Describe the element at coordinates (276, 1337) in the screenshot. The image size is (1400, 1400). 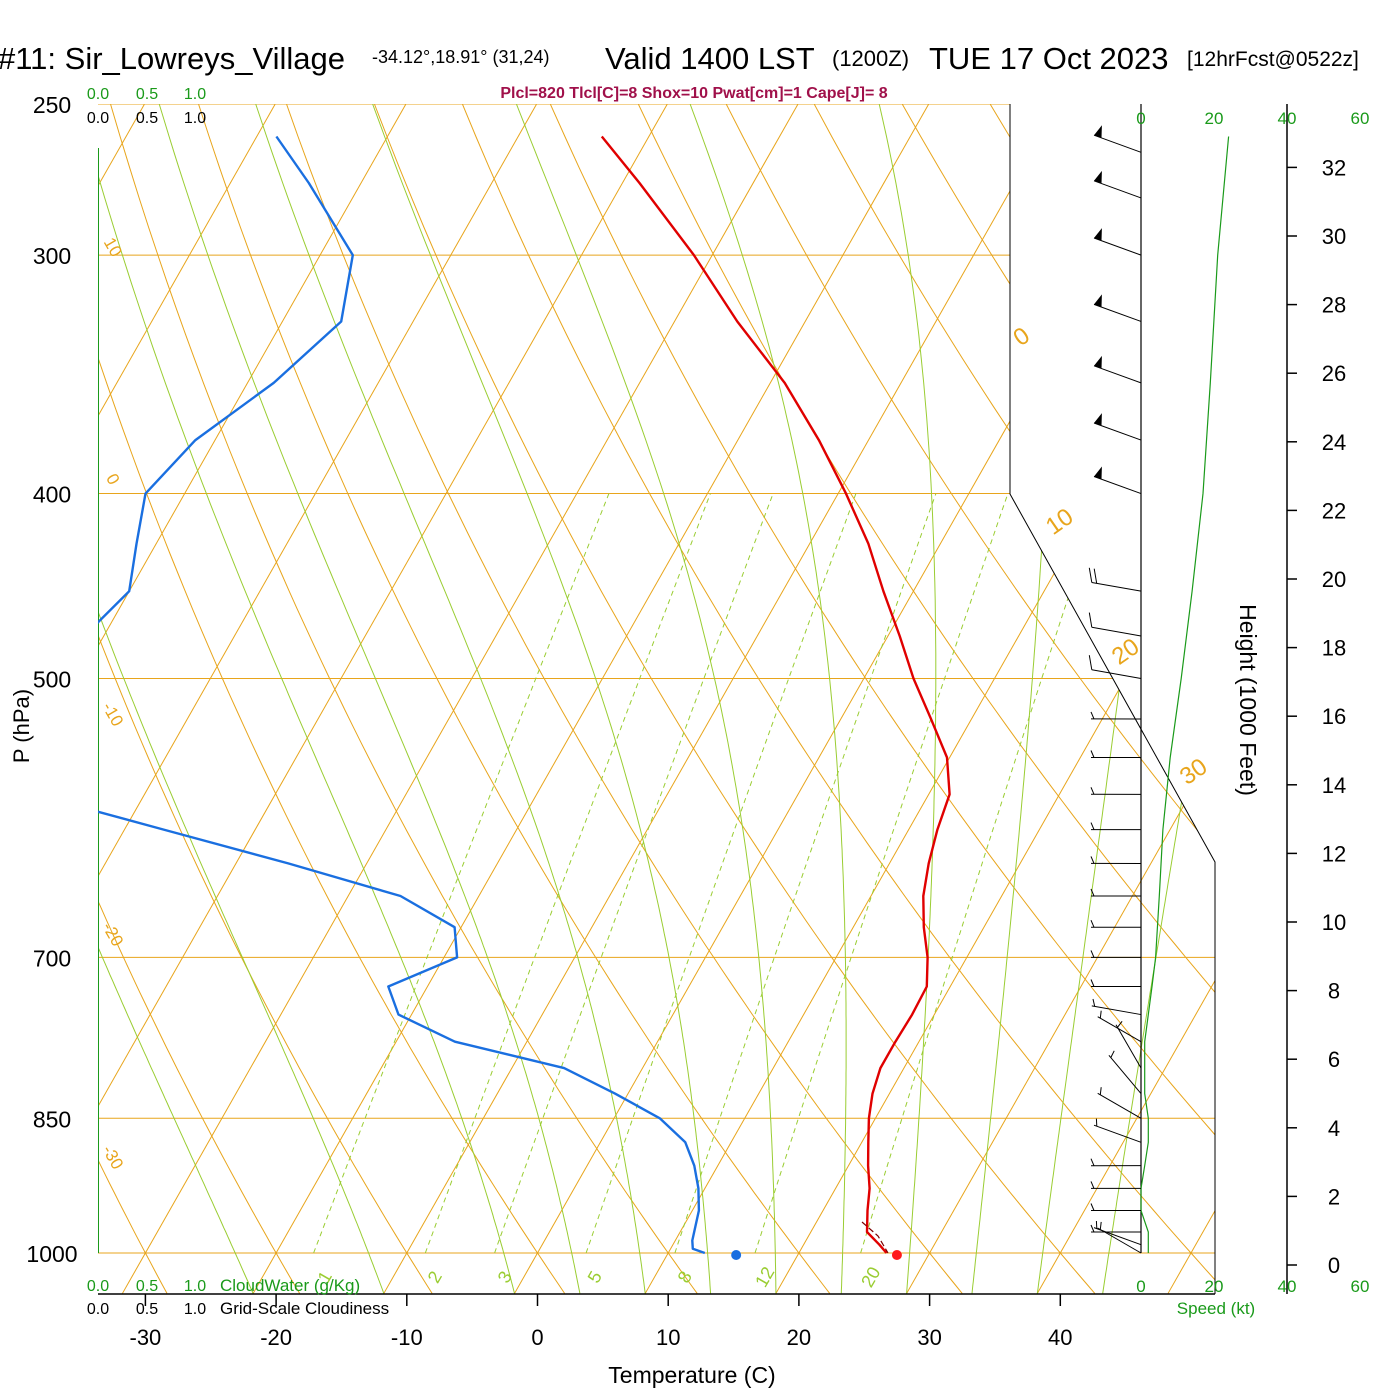
I see `x-tick-label: -20` at that location.